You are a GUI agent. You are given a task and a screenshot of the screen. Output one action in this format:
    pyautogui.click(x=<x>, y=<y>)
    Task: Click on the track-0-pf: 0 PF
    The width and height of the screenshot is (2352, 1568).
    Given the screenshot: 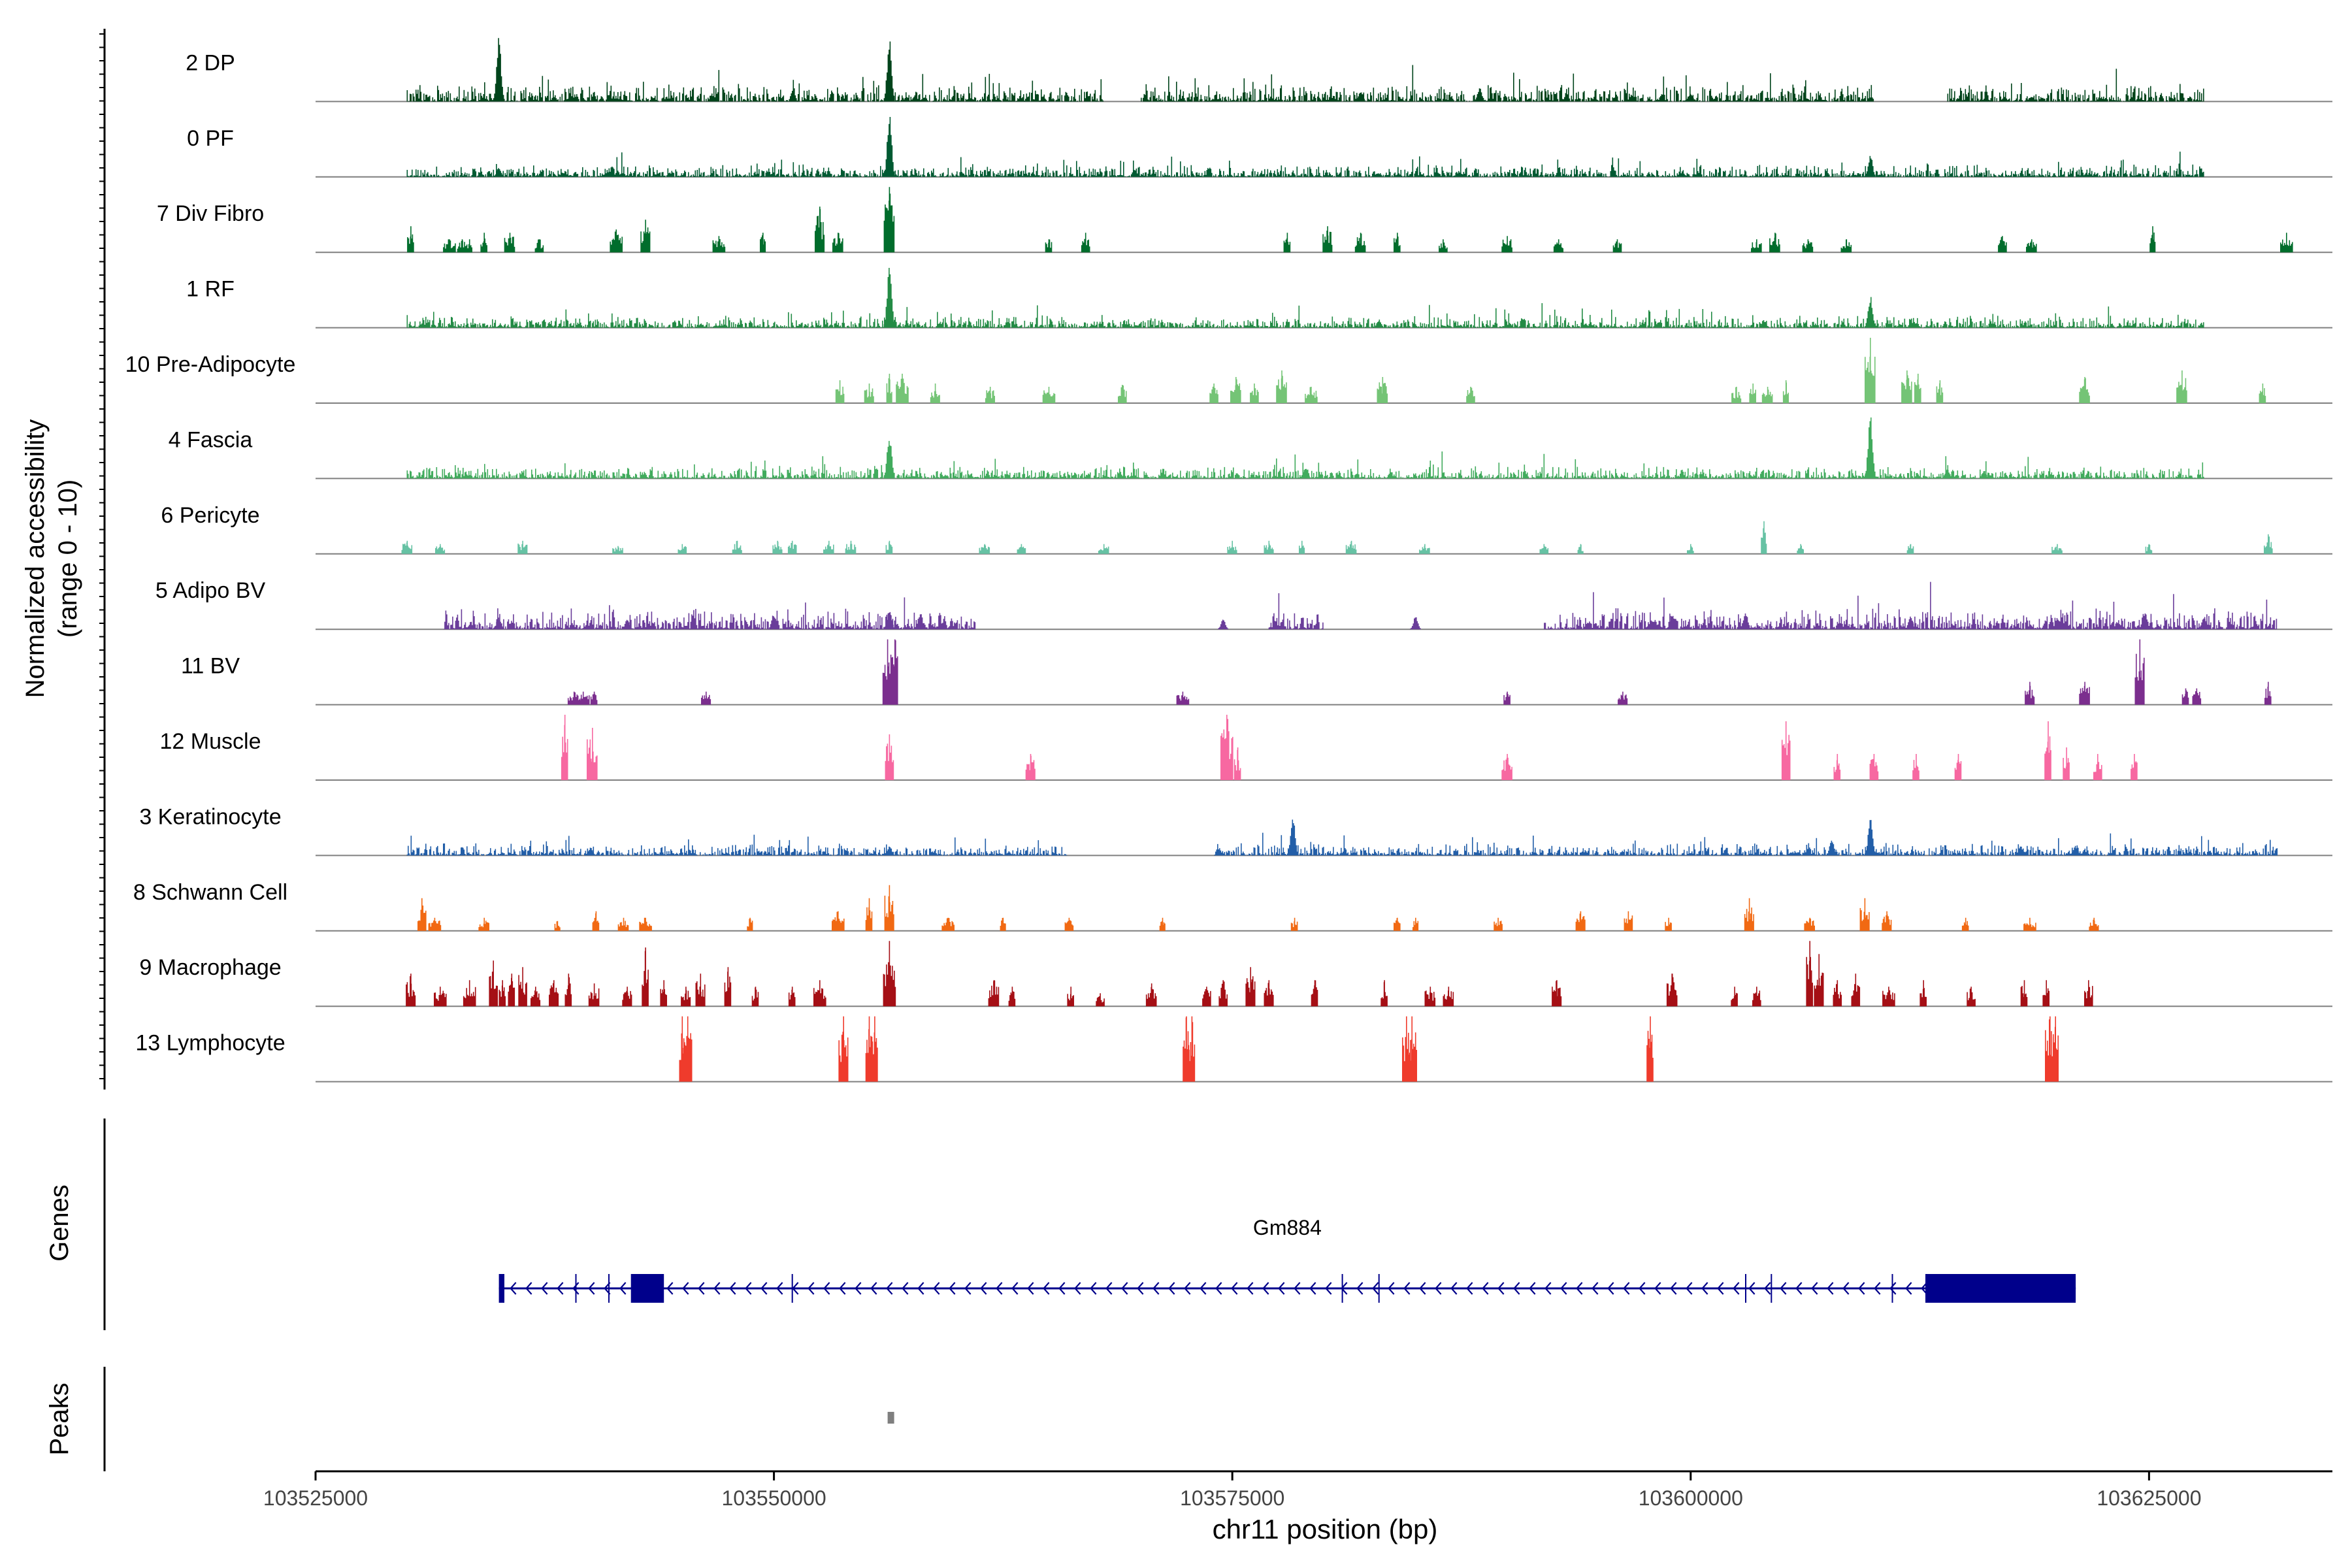 What is the action you would take?
    pyautogui.click(x=1259, y=147)
    